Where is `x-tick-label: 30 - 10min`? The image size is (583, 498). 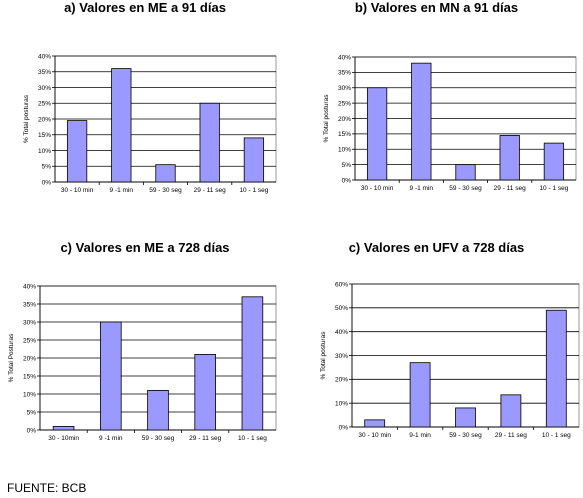 x-tick-label: 30 - 10min is located at coordinates (63, 438).